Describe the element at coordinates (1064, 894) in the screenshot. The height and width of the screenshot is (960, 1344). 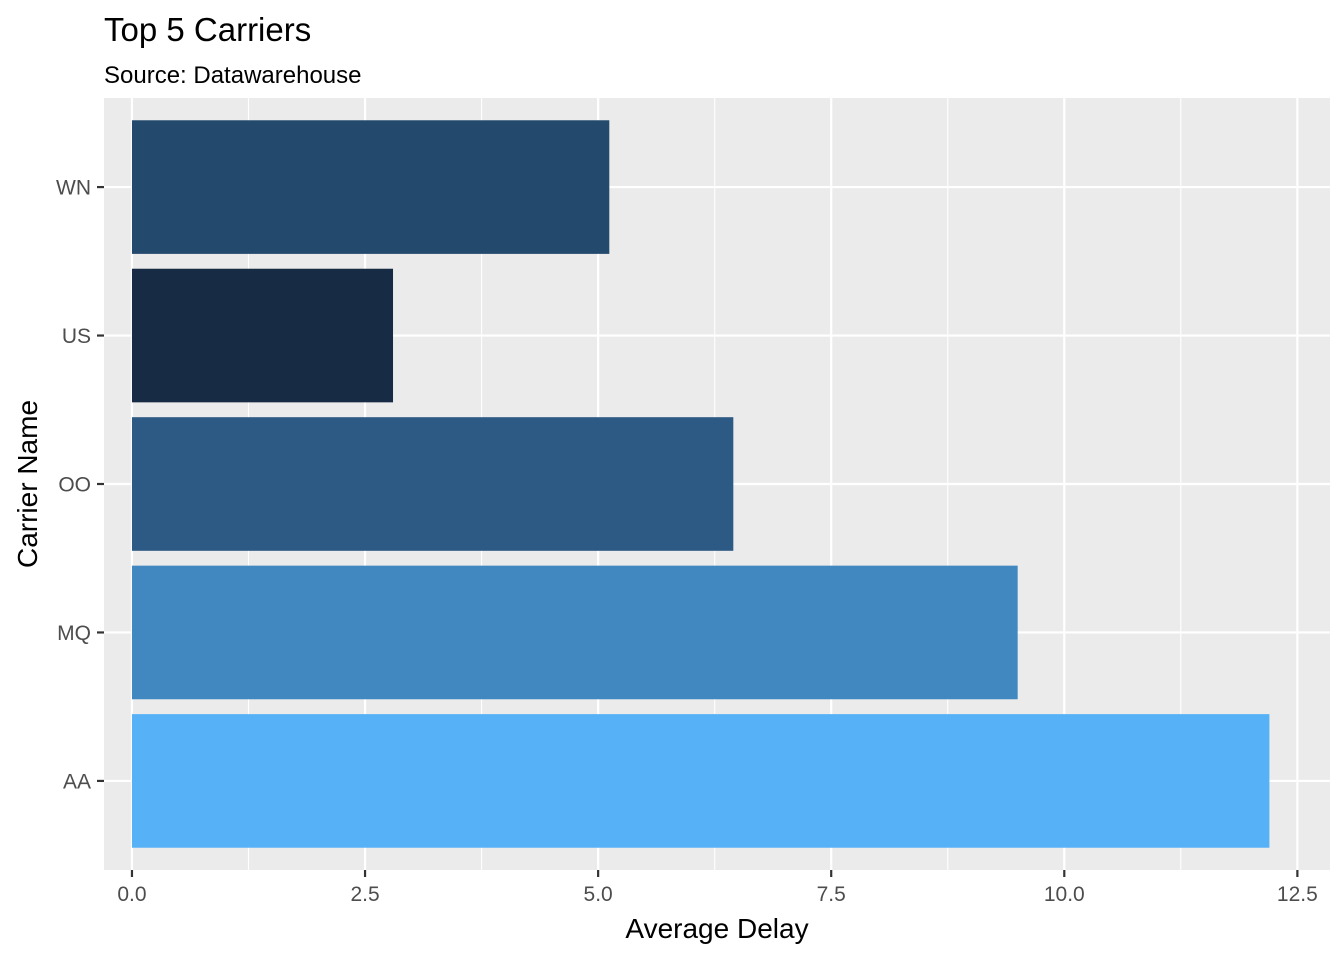
I see `x-tick-label: 10.0` at that location.